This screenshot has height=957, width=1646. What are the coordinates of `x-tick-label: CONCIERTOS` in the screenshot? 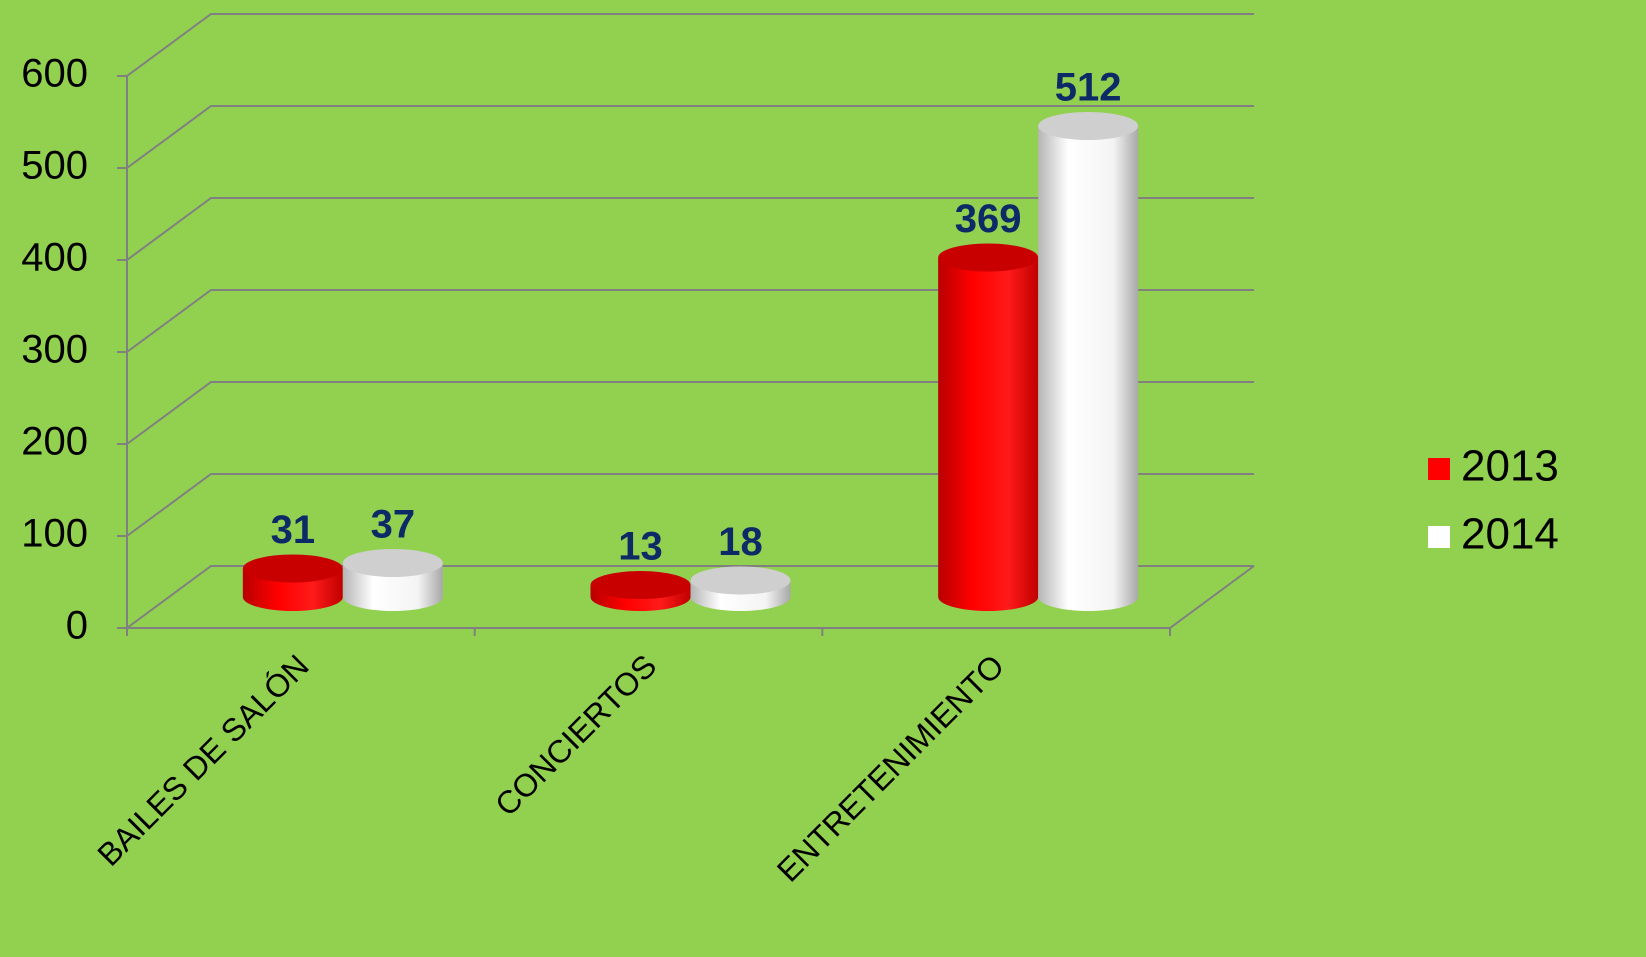 It's located at (575, 734).